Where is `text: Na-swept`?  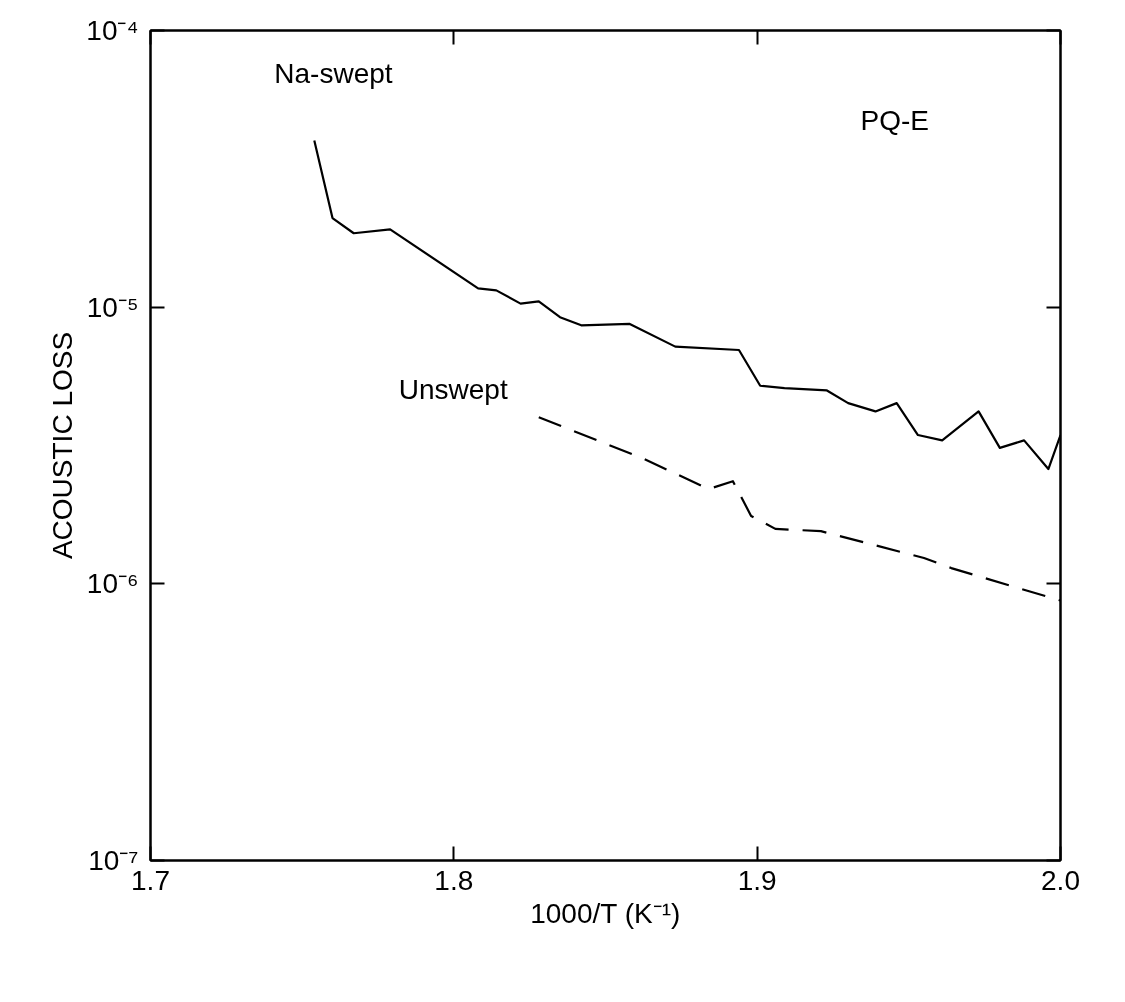 text: Na-swept is located at coordinates (333, 73).